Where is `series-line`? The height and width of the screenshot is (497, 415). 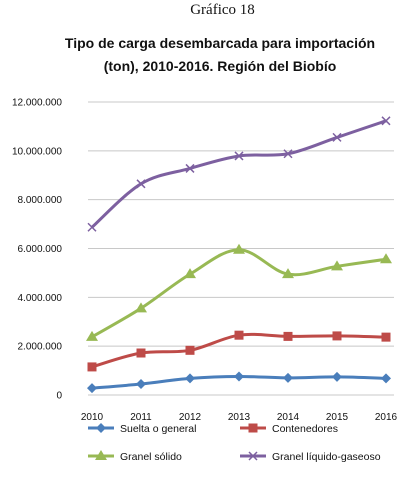 series-line is located at coordinates (239, 293).